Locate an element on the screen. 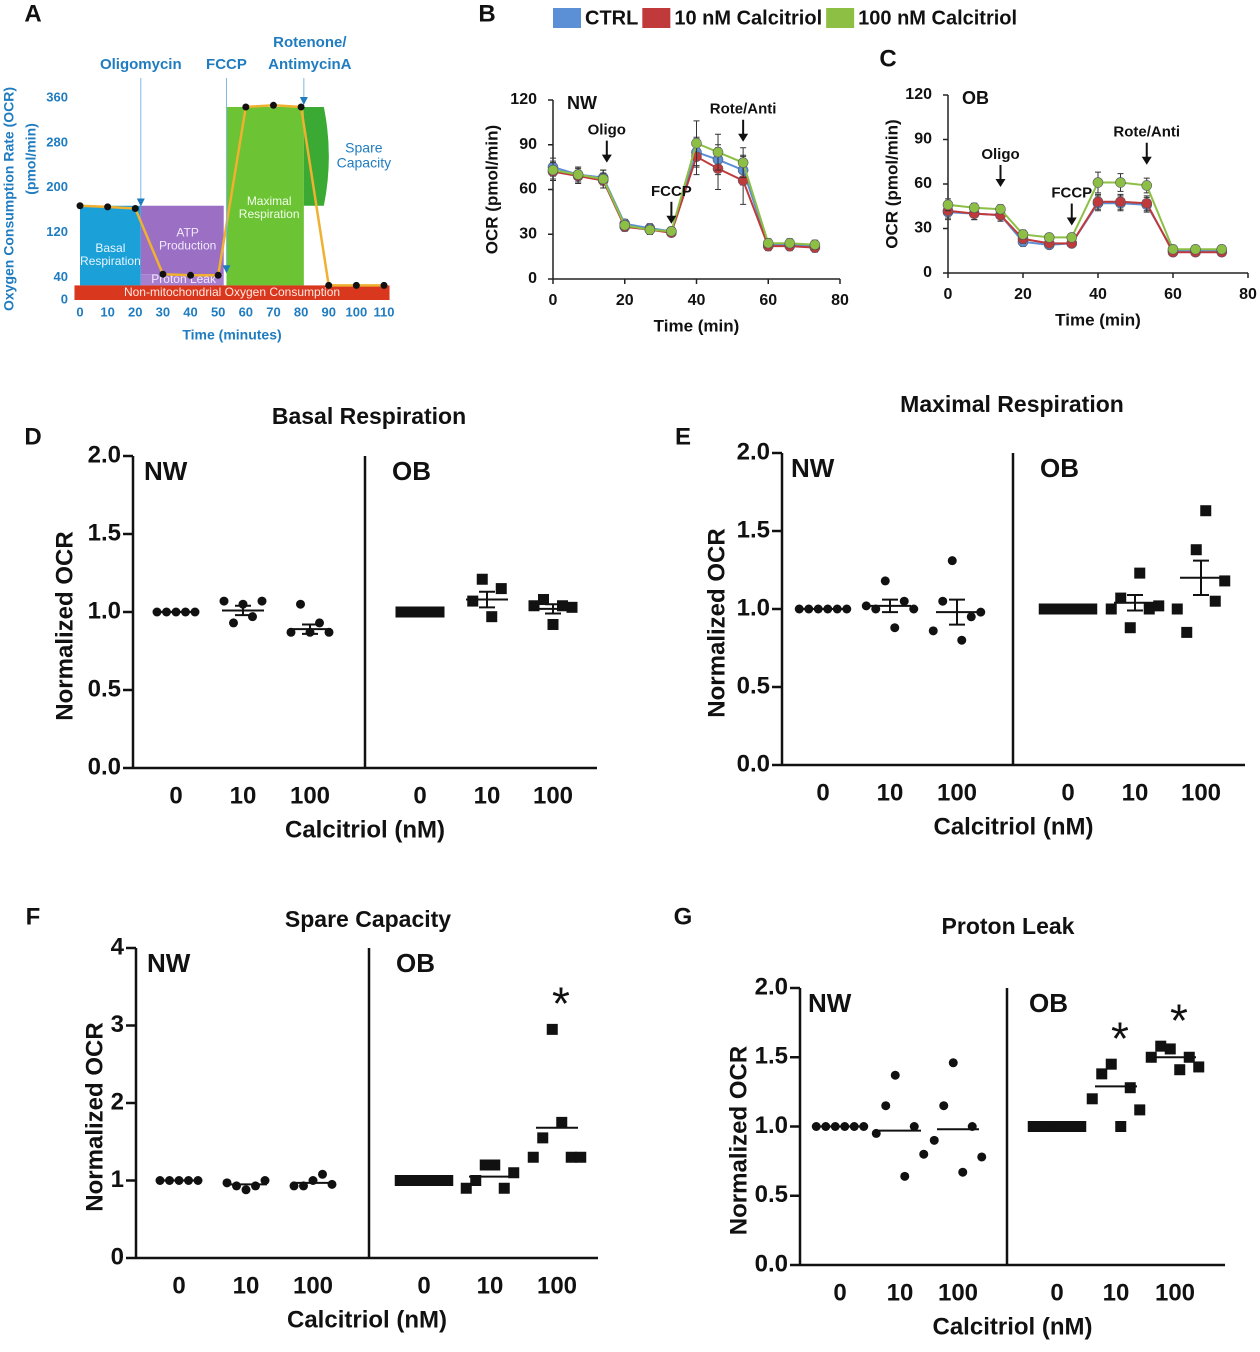 This screenshot has height=1352, width=1260. y-axis-label: OCR (pmol/min) is located at coordinates (491, 189).